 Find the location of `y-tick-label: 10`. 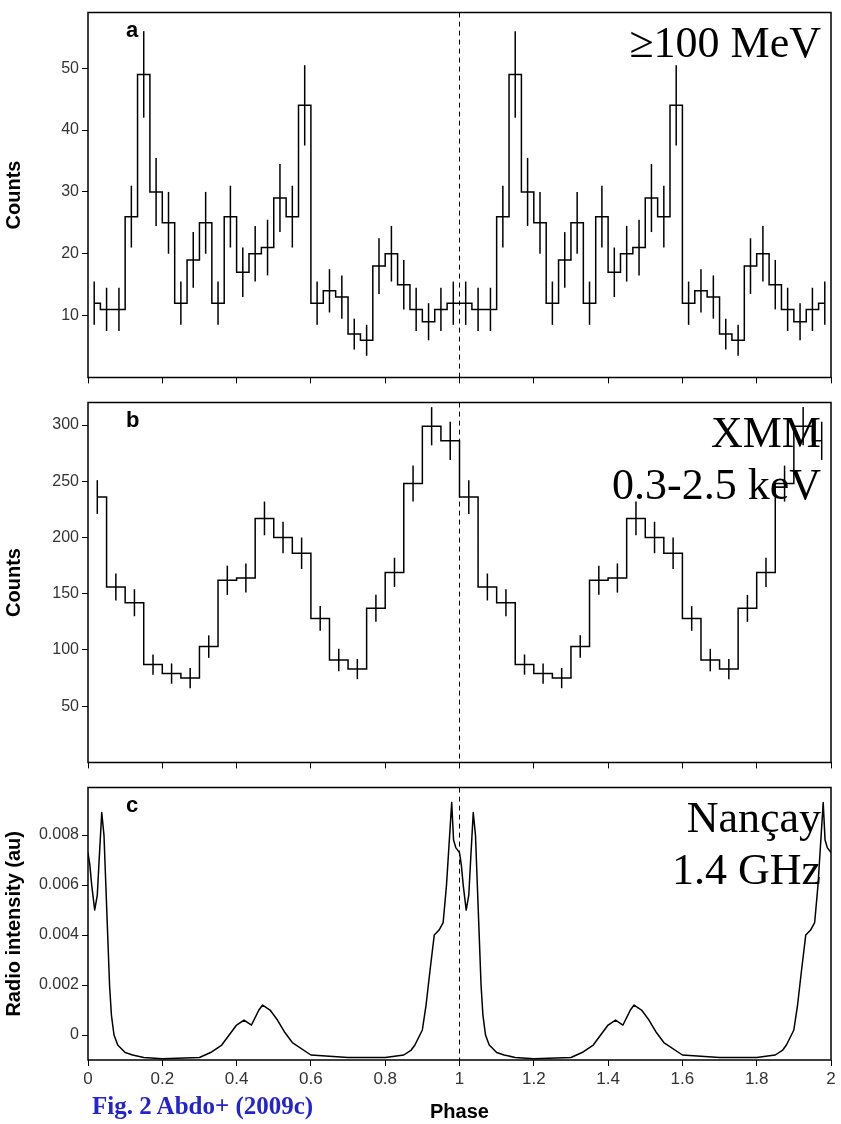

y-tick-label: 10 is located at coordinates (70, 314).